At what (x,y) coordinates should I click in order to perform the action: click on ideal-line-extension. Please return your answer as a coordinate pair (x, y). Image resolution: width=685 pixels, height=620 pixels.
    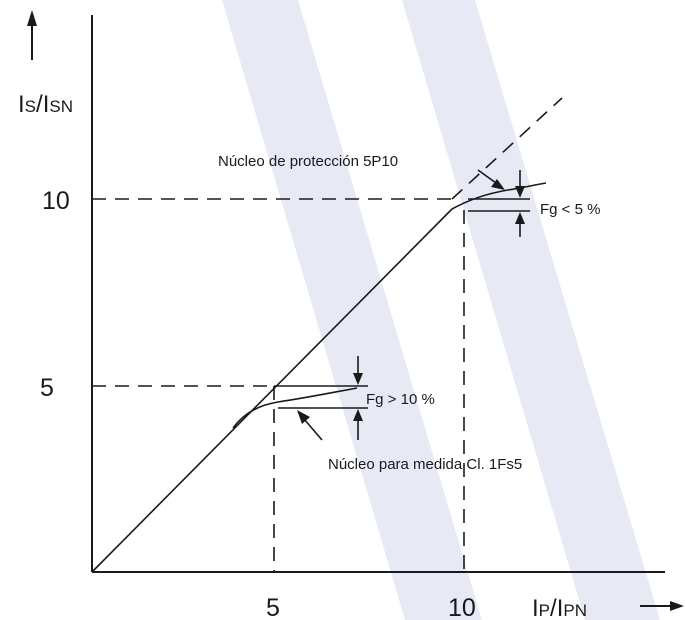
    Looking at the image, I should click on (507, 148).